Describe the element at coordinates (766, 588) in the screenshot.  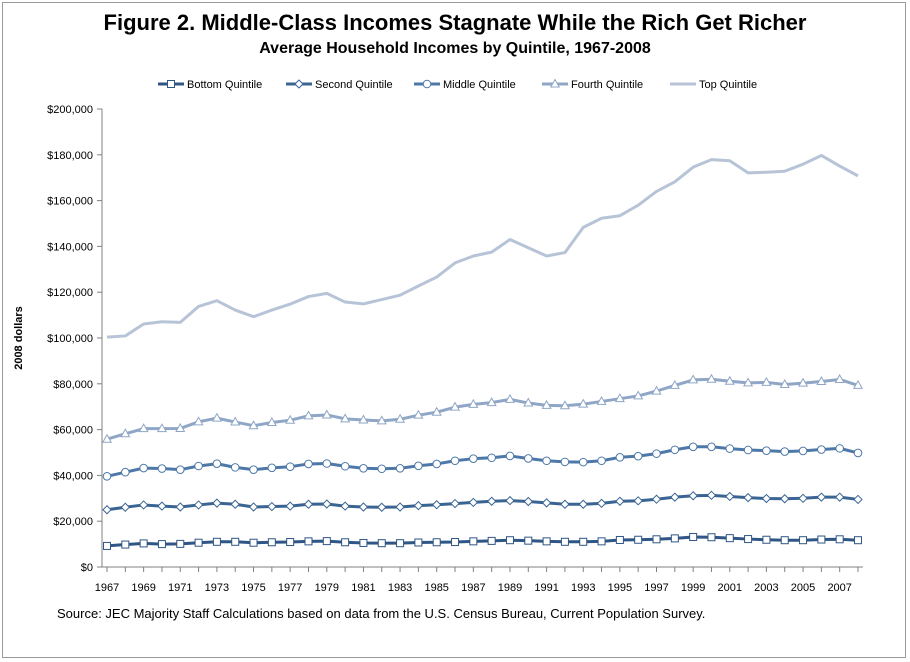
I see `x-tick-label: 2003` at that location.